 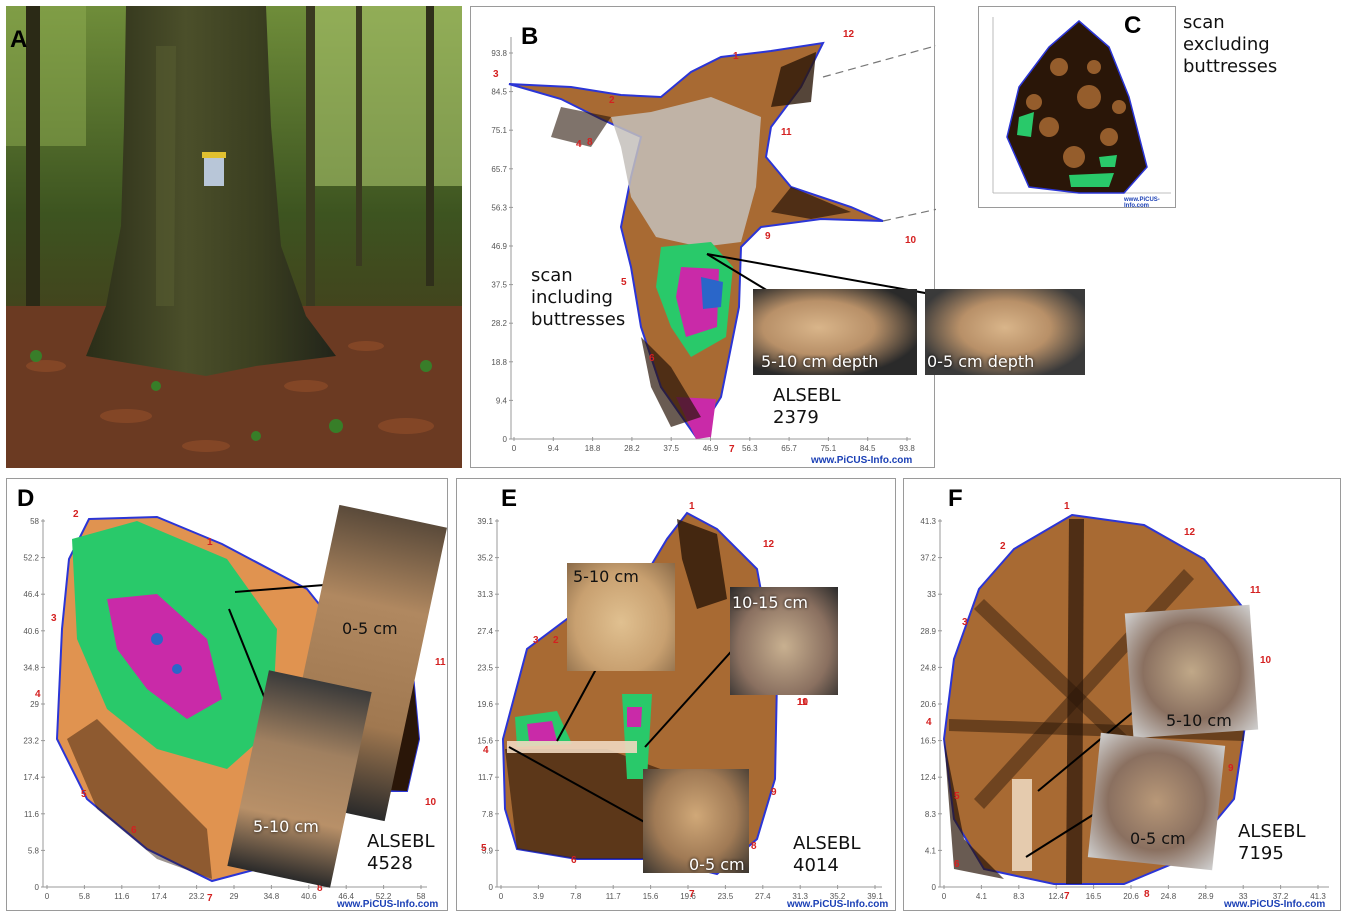 What do you see at coordinates (807, 406) in the screenshot?
I see `tree-id-b: ALSEBL 2379` at bounding box center [807, 406].